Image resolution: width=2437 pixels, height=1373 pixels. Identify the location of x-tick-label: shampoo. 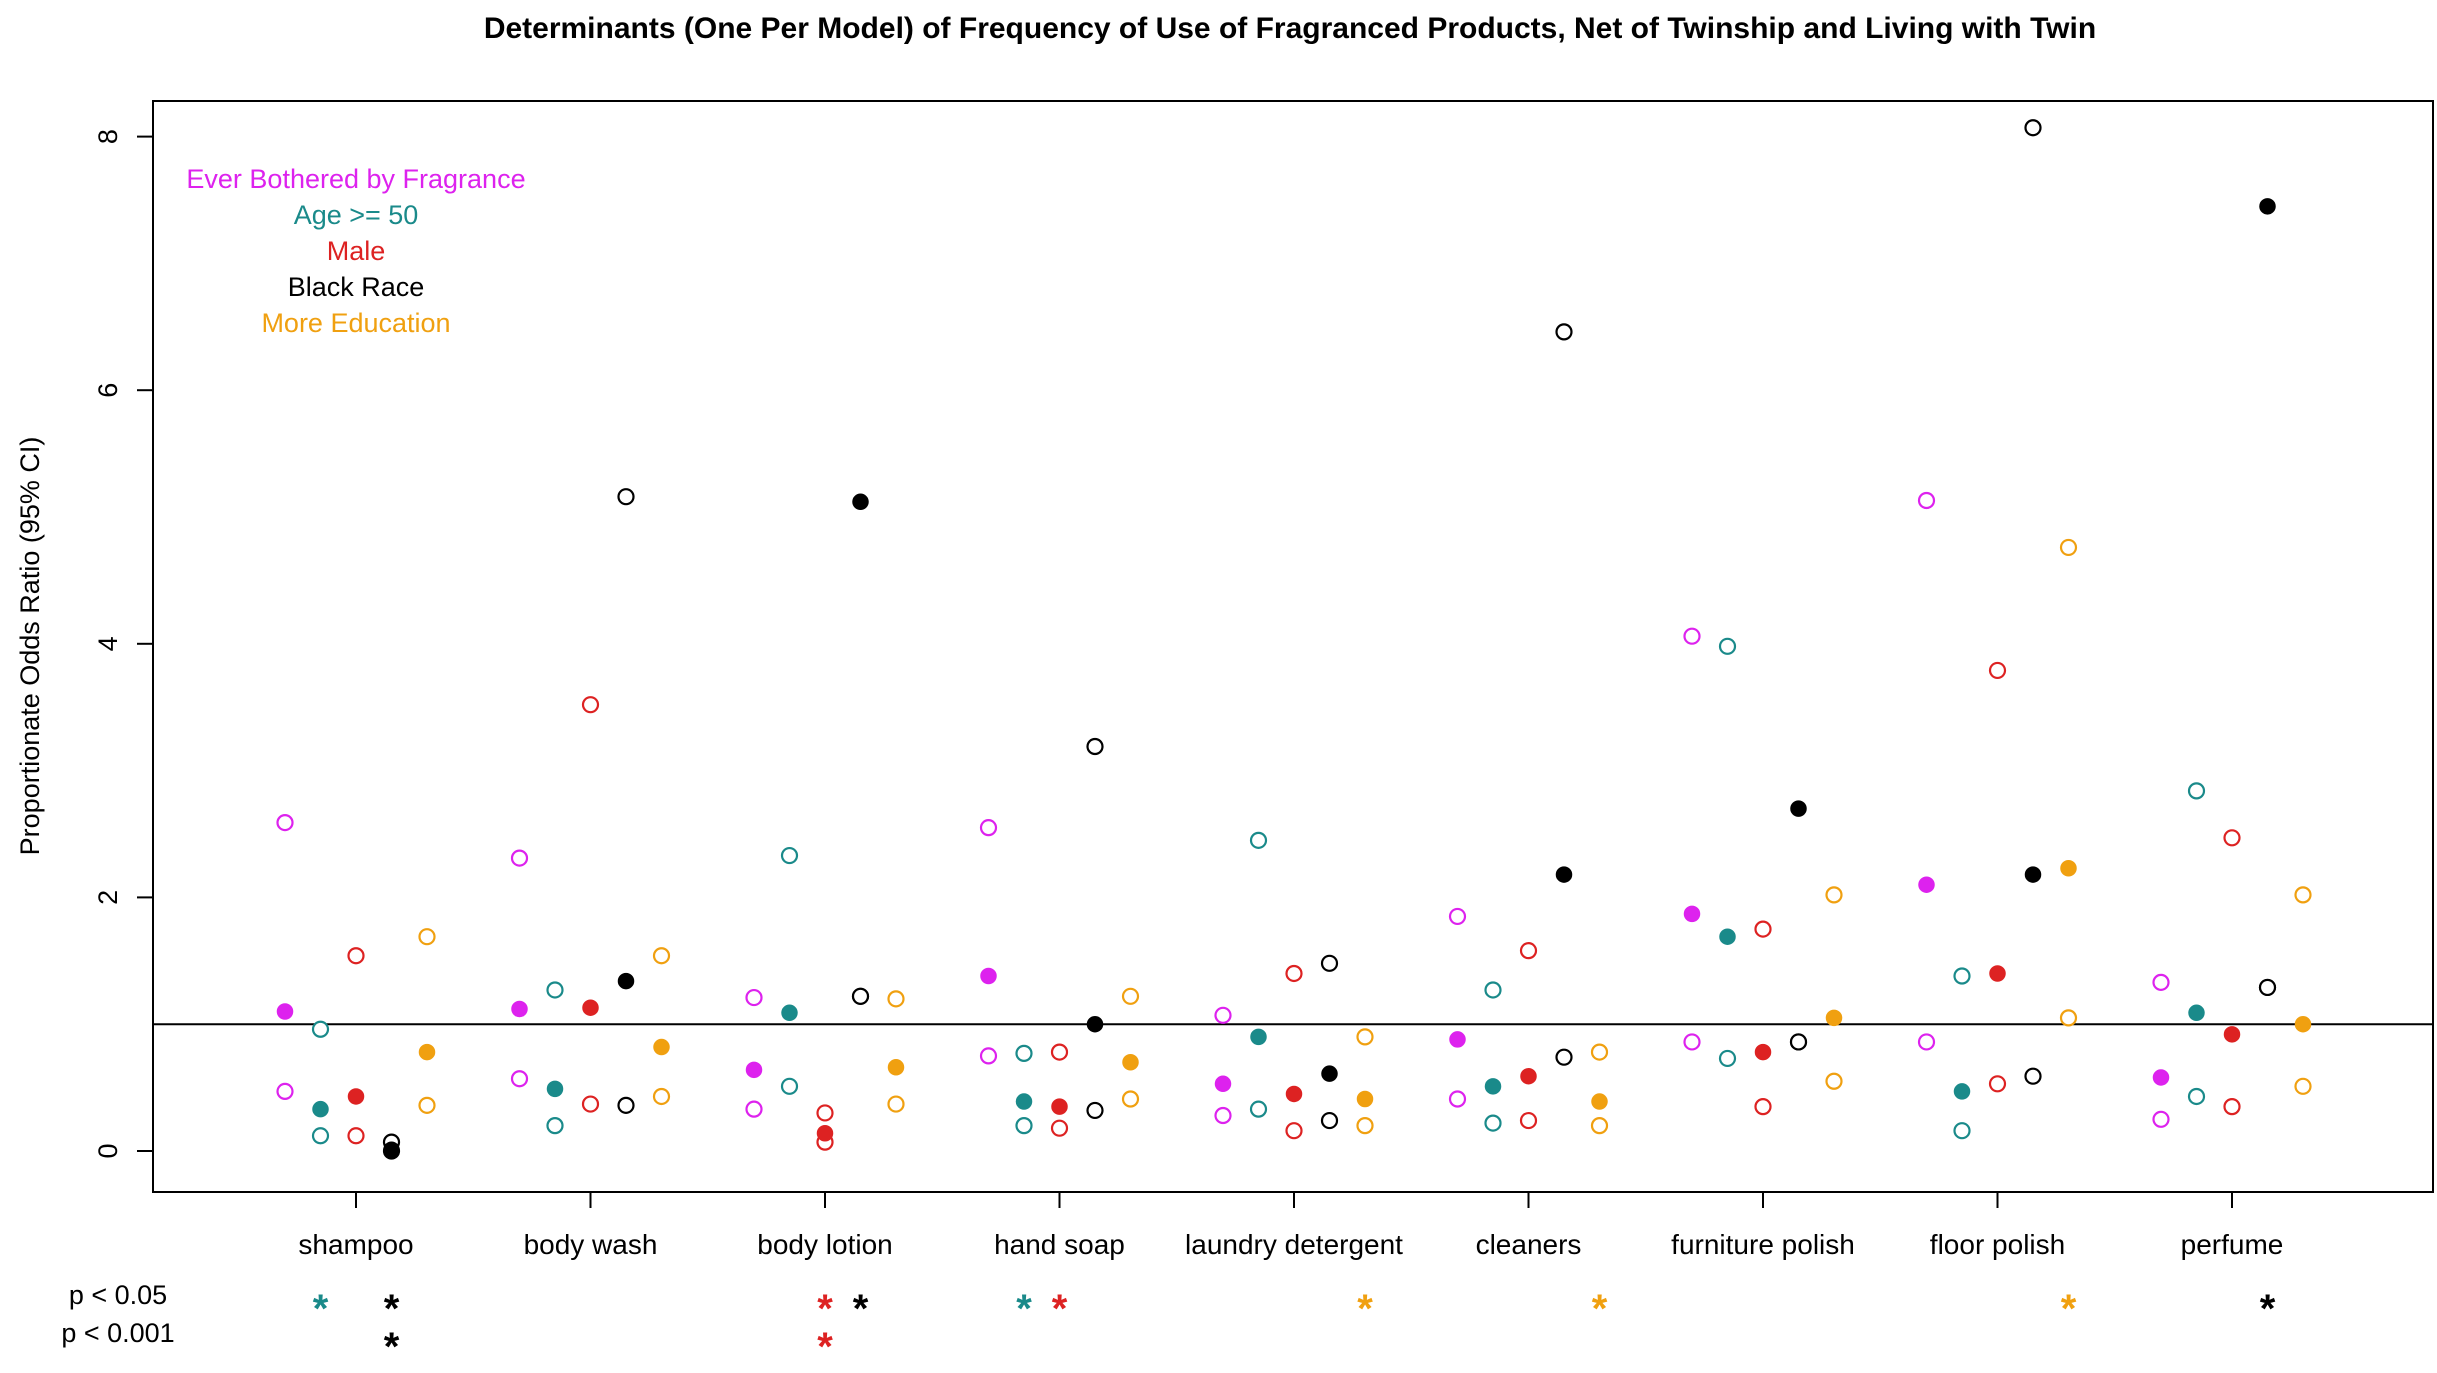
(355, 1244).